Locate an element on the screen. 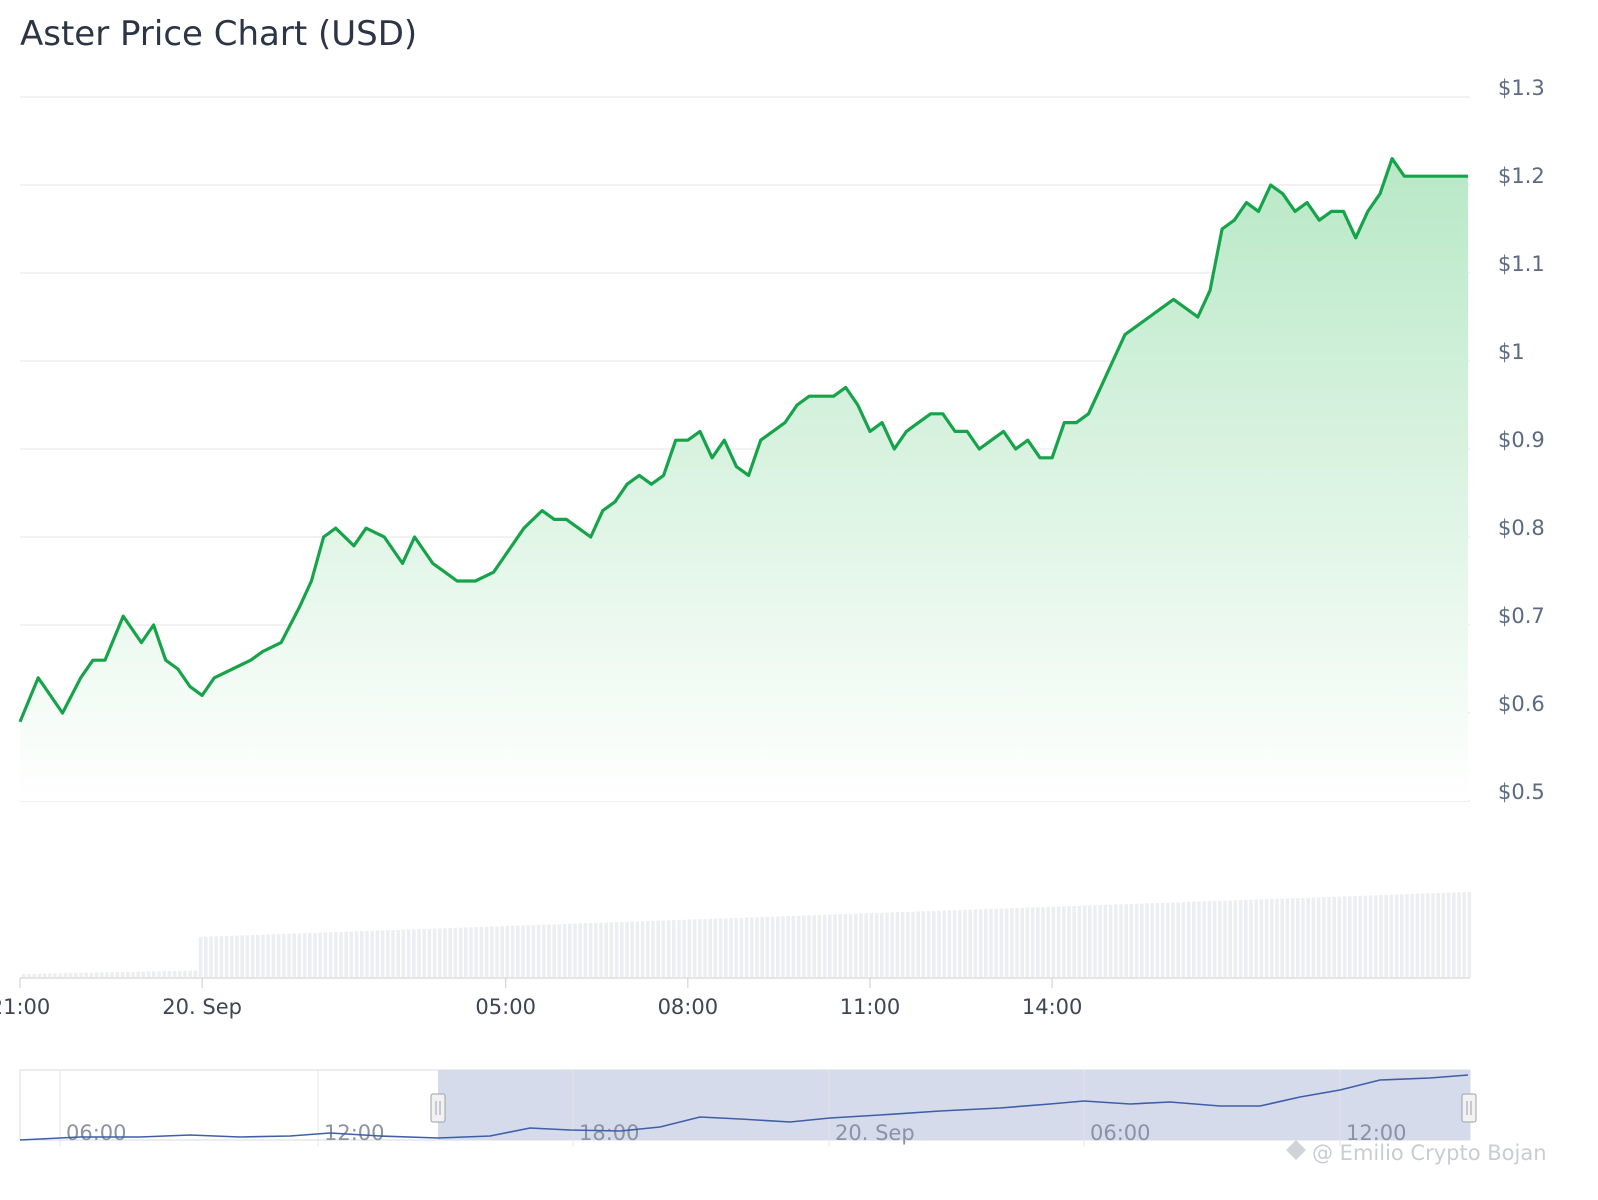  y-tick-label: $0.9 is located at coordinates (1521, 440).